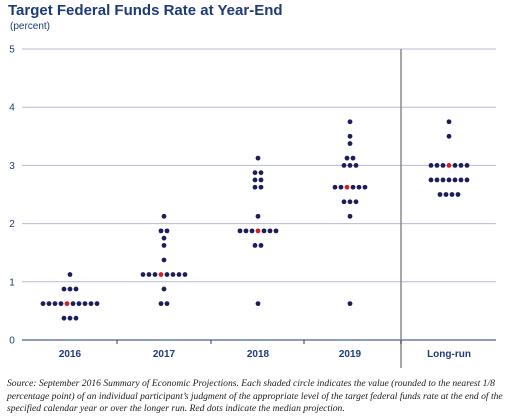  What do you see at coordinates (70, 354) in the screenshot?
I see `x-category-label: 2016` at bounding box center [70, 354].